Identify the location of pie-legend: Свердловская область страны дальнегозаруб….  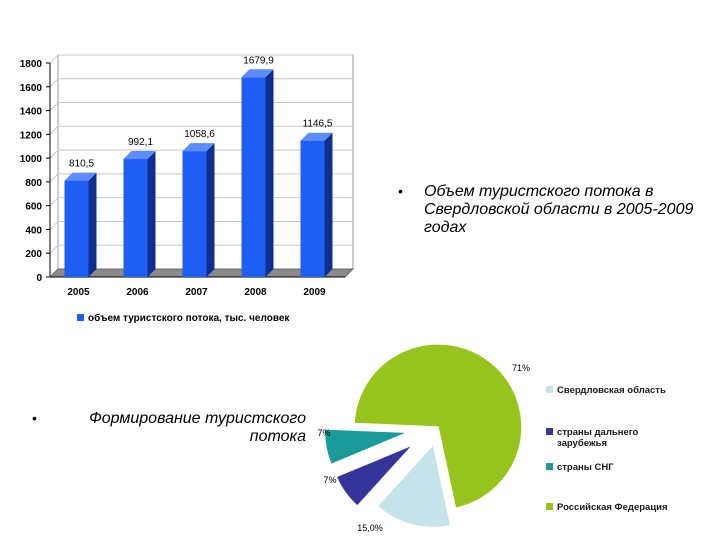
(607, 449).